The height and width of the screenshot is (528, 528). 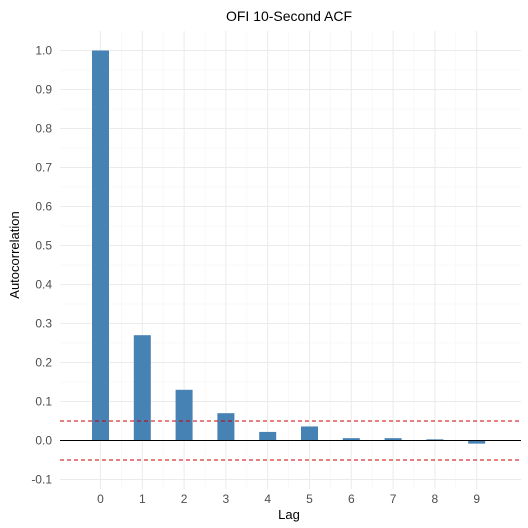 I want to click on chart-title: OFI 10-Second ACF, so click(x=289, y=16).